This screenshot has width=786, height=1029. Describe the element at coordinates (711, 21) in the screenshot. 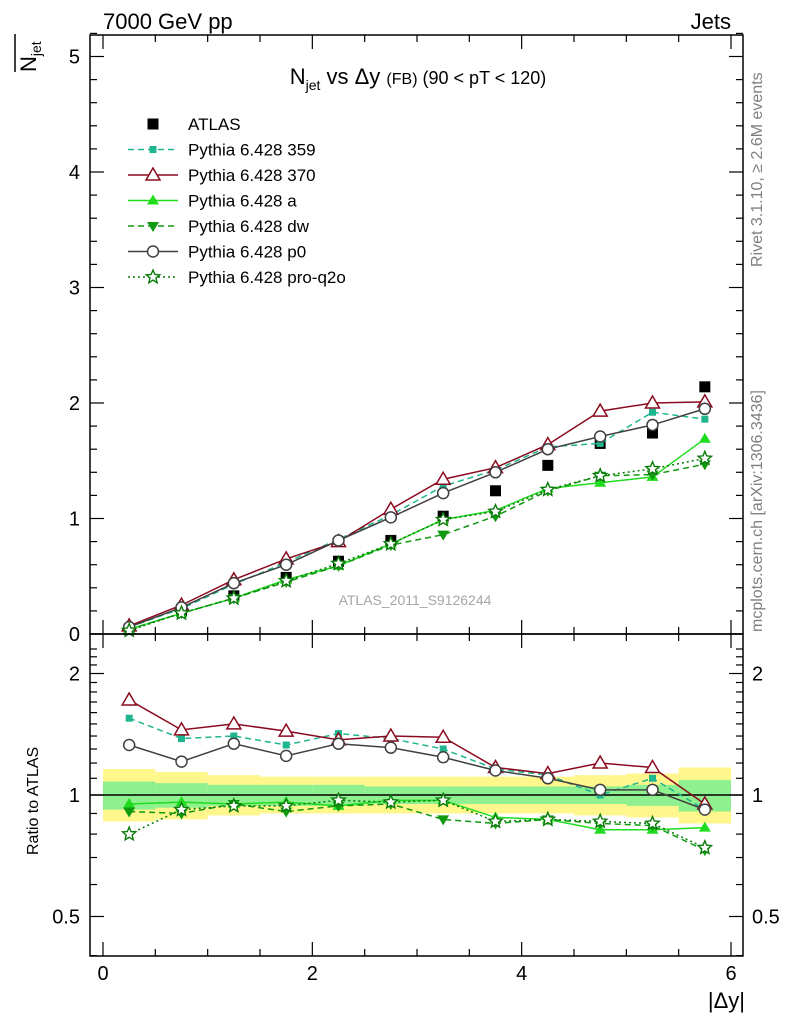

I see `header-right-text: Jets` at that location.